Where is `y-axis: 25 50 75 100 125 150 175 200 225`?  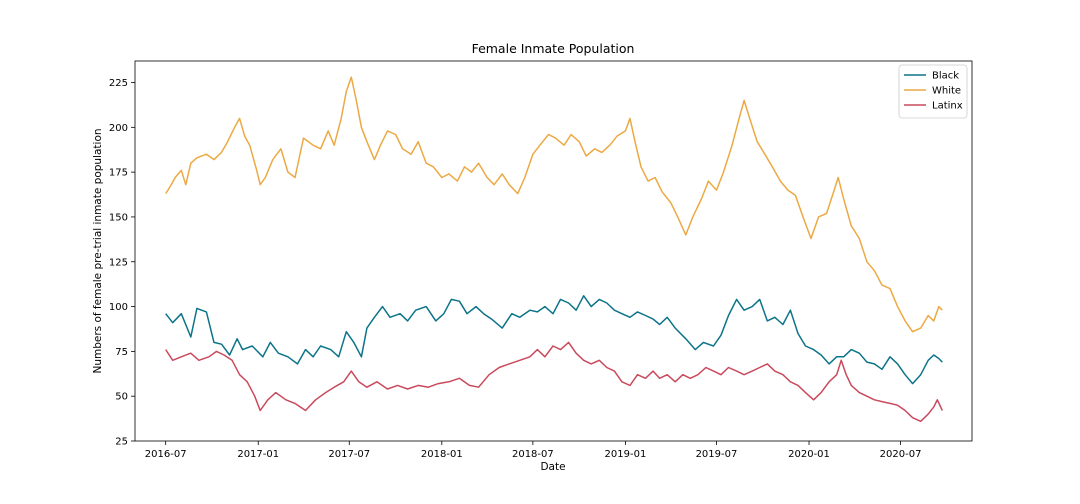 y-axis: 25 50 75 100 125 150 175 200 225 is located at coordinates (122, 263).